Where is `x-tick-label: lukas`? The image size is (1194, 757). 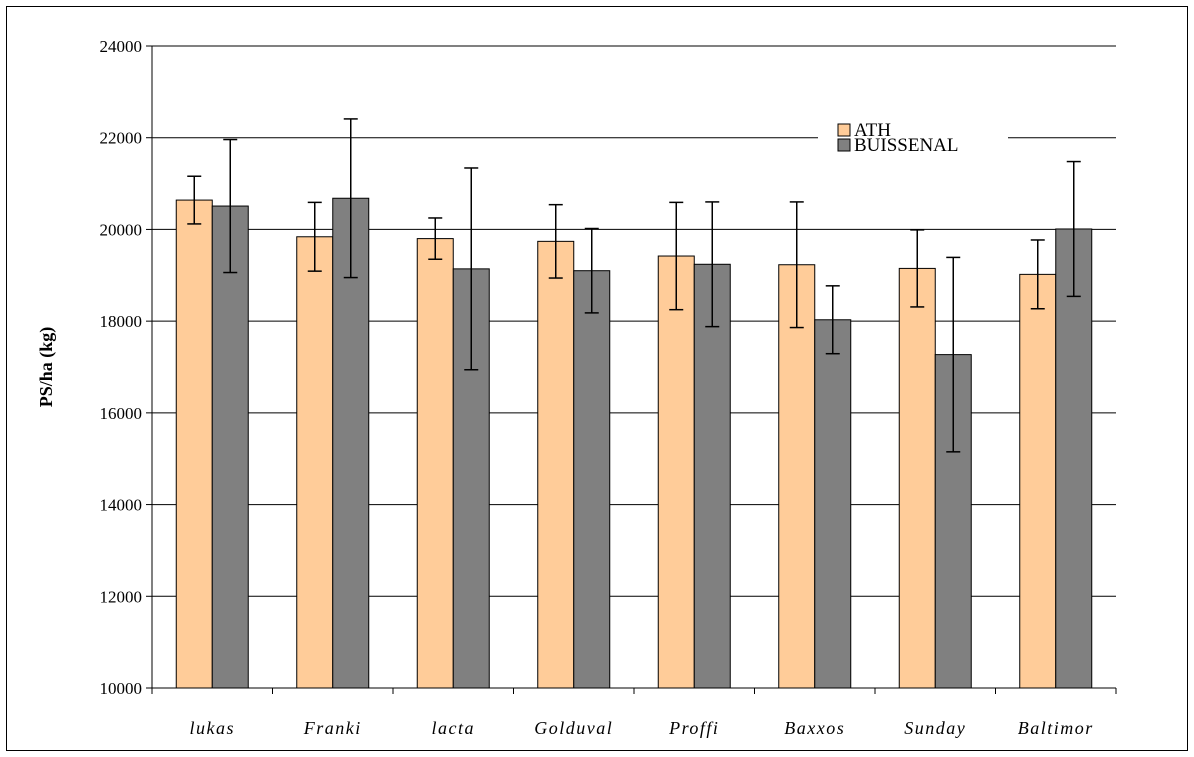
x-tick-label: lukas is located at coordinates (213, 728).